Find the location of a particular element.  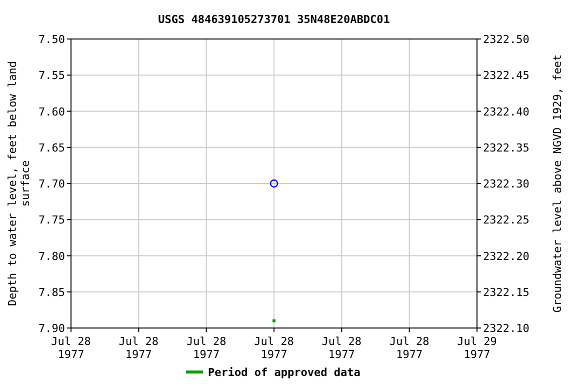

y2-tick-label: 2322.50 is located at coordinates (506, 39).